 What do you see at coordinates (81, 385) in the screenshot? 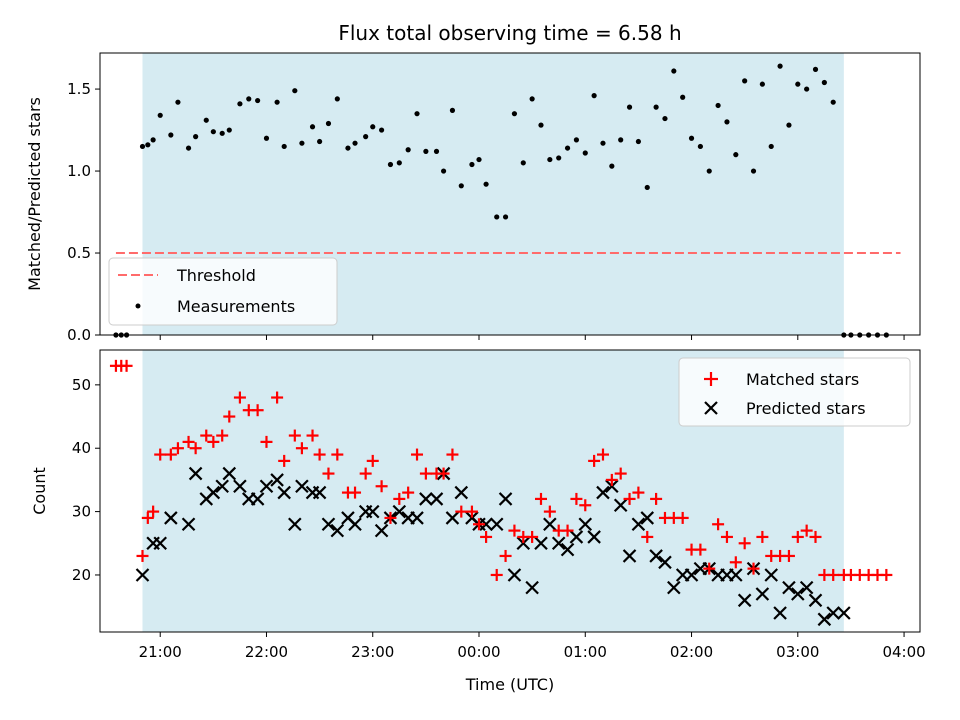
I see `y-tick-label: 50` at bounding box center [81, 385].